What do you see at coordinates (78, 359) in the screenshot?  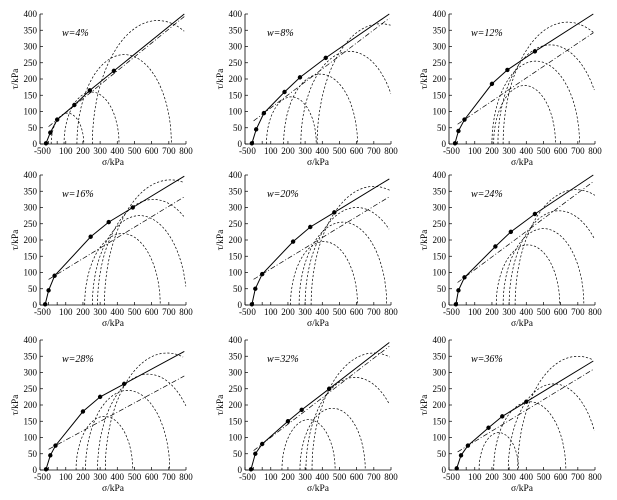 I see `panel-label: w=28%` at bounding box center [78, 359].